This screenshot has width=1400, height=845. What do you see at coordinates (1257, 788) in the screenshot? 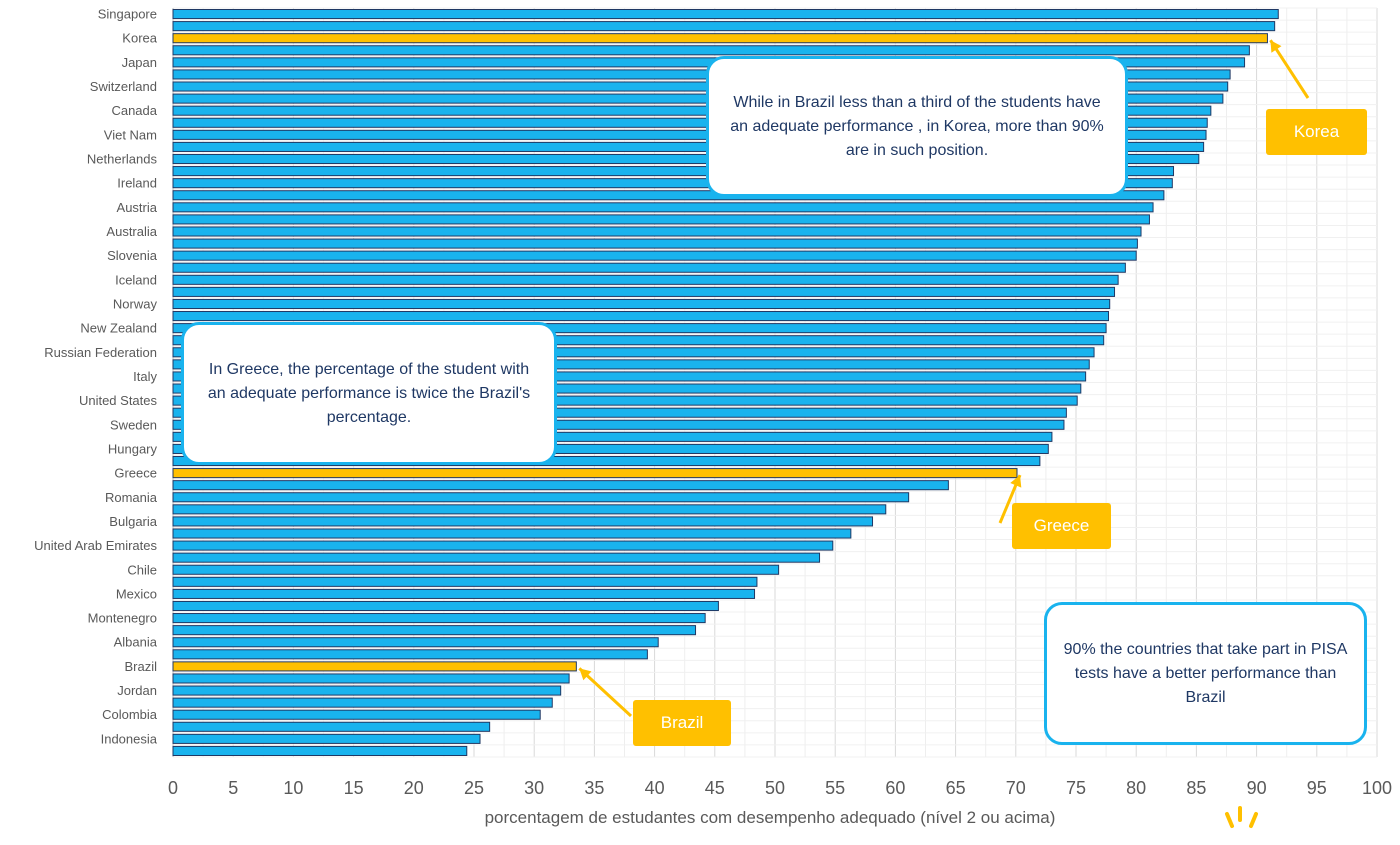
I see `x-tick-label: 90` at bounding box center [1257, 788].